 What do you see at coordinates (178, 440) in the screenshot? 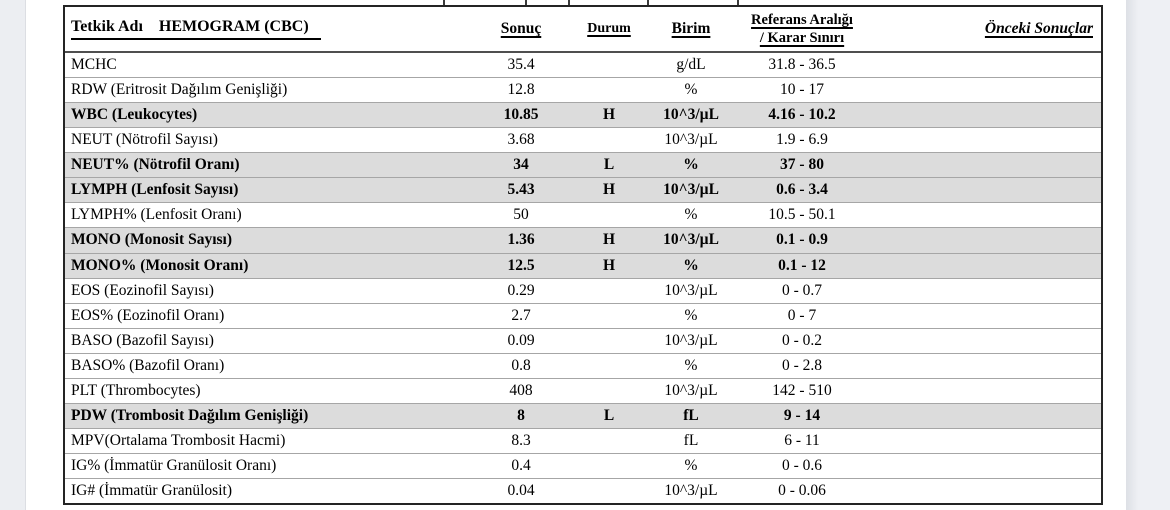
I see `test-name-cell: MPV(Ortalama Trombosit Hacmi)` at bounding box center [178, 440].